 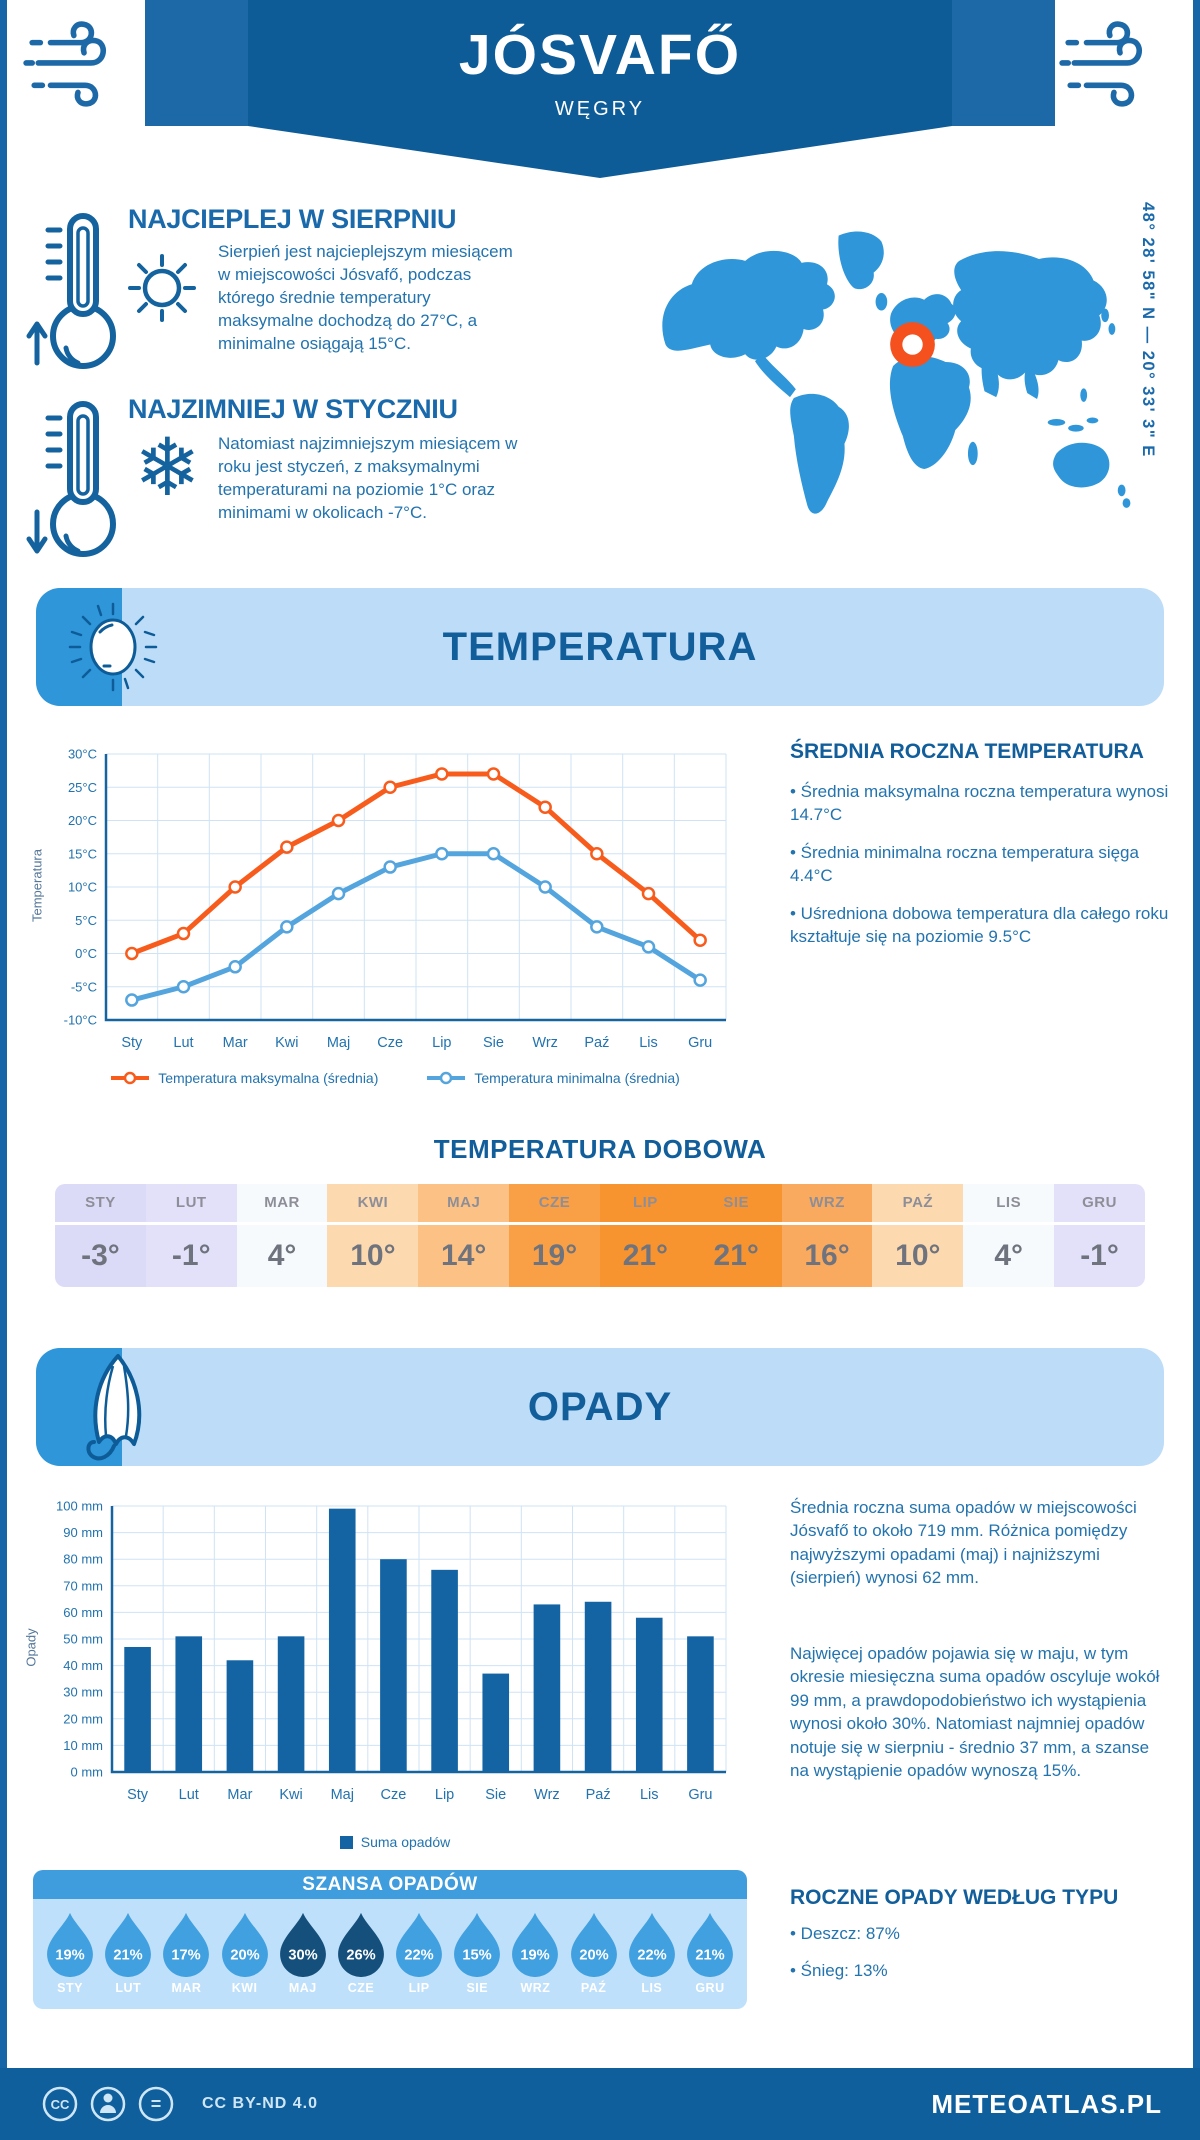 I want to click on highlight-title: NAJCIEPLEJ W SIERPNIU, so click(x=292, y=219).